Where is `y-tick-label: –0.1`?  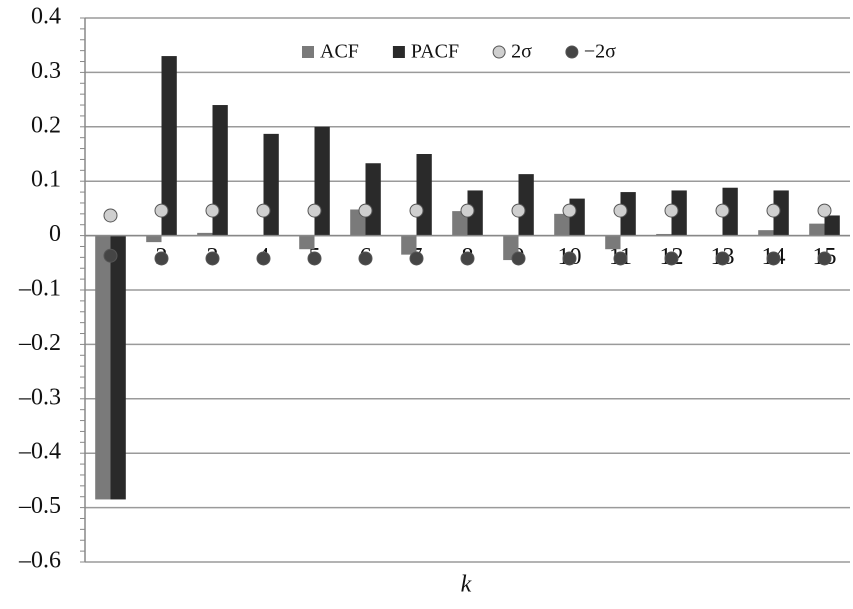
y-tick-label: –0.1 is located at coordinates (39, 289).